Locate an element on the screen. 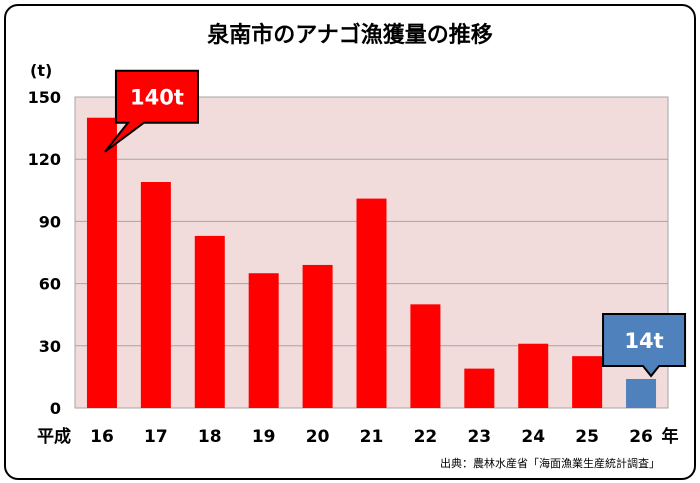 This screenshot has height=483, width=700. y-tick-label: 60 is located at coordinates (50, 284).